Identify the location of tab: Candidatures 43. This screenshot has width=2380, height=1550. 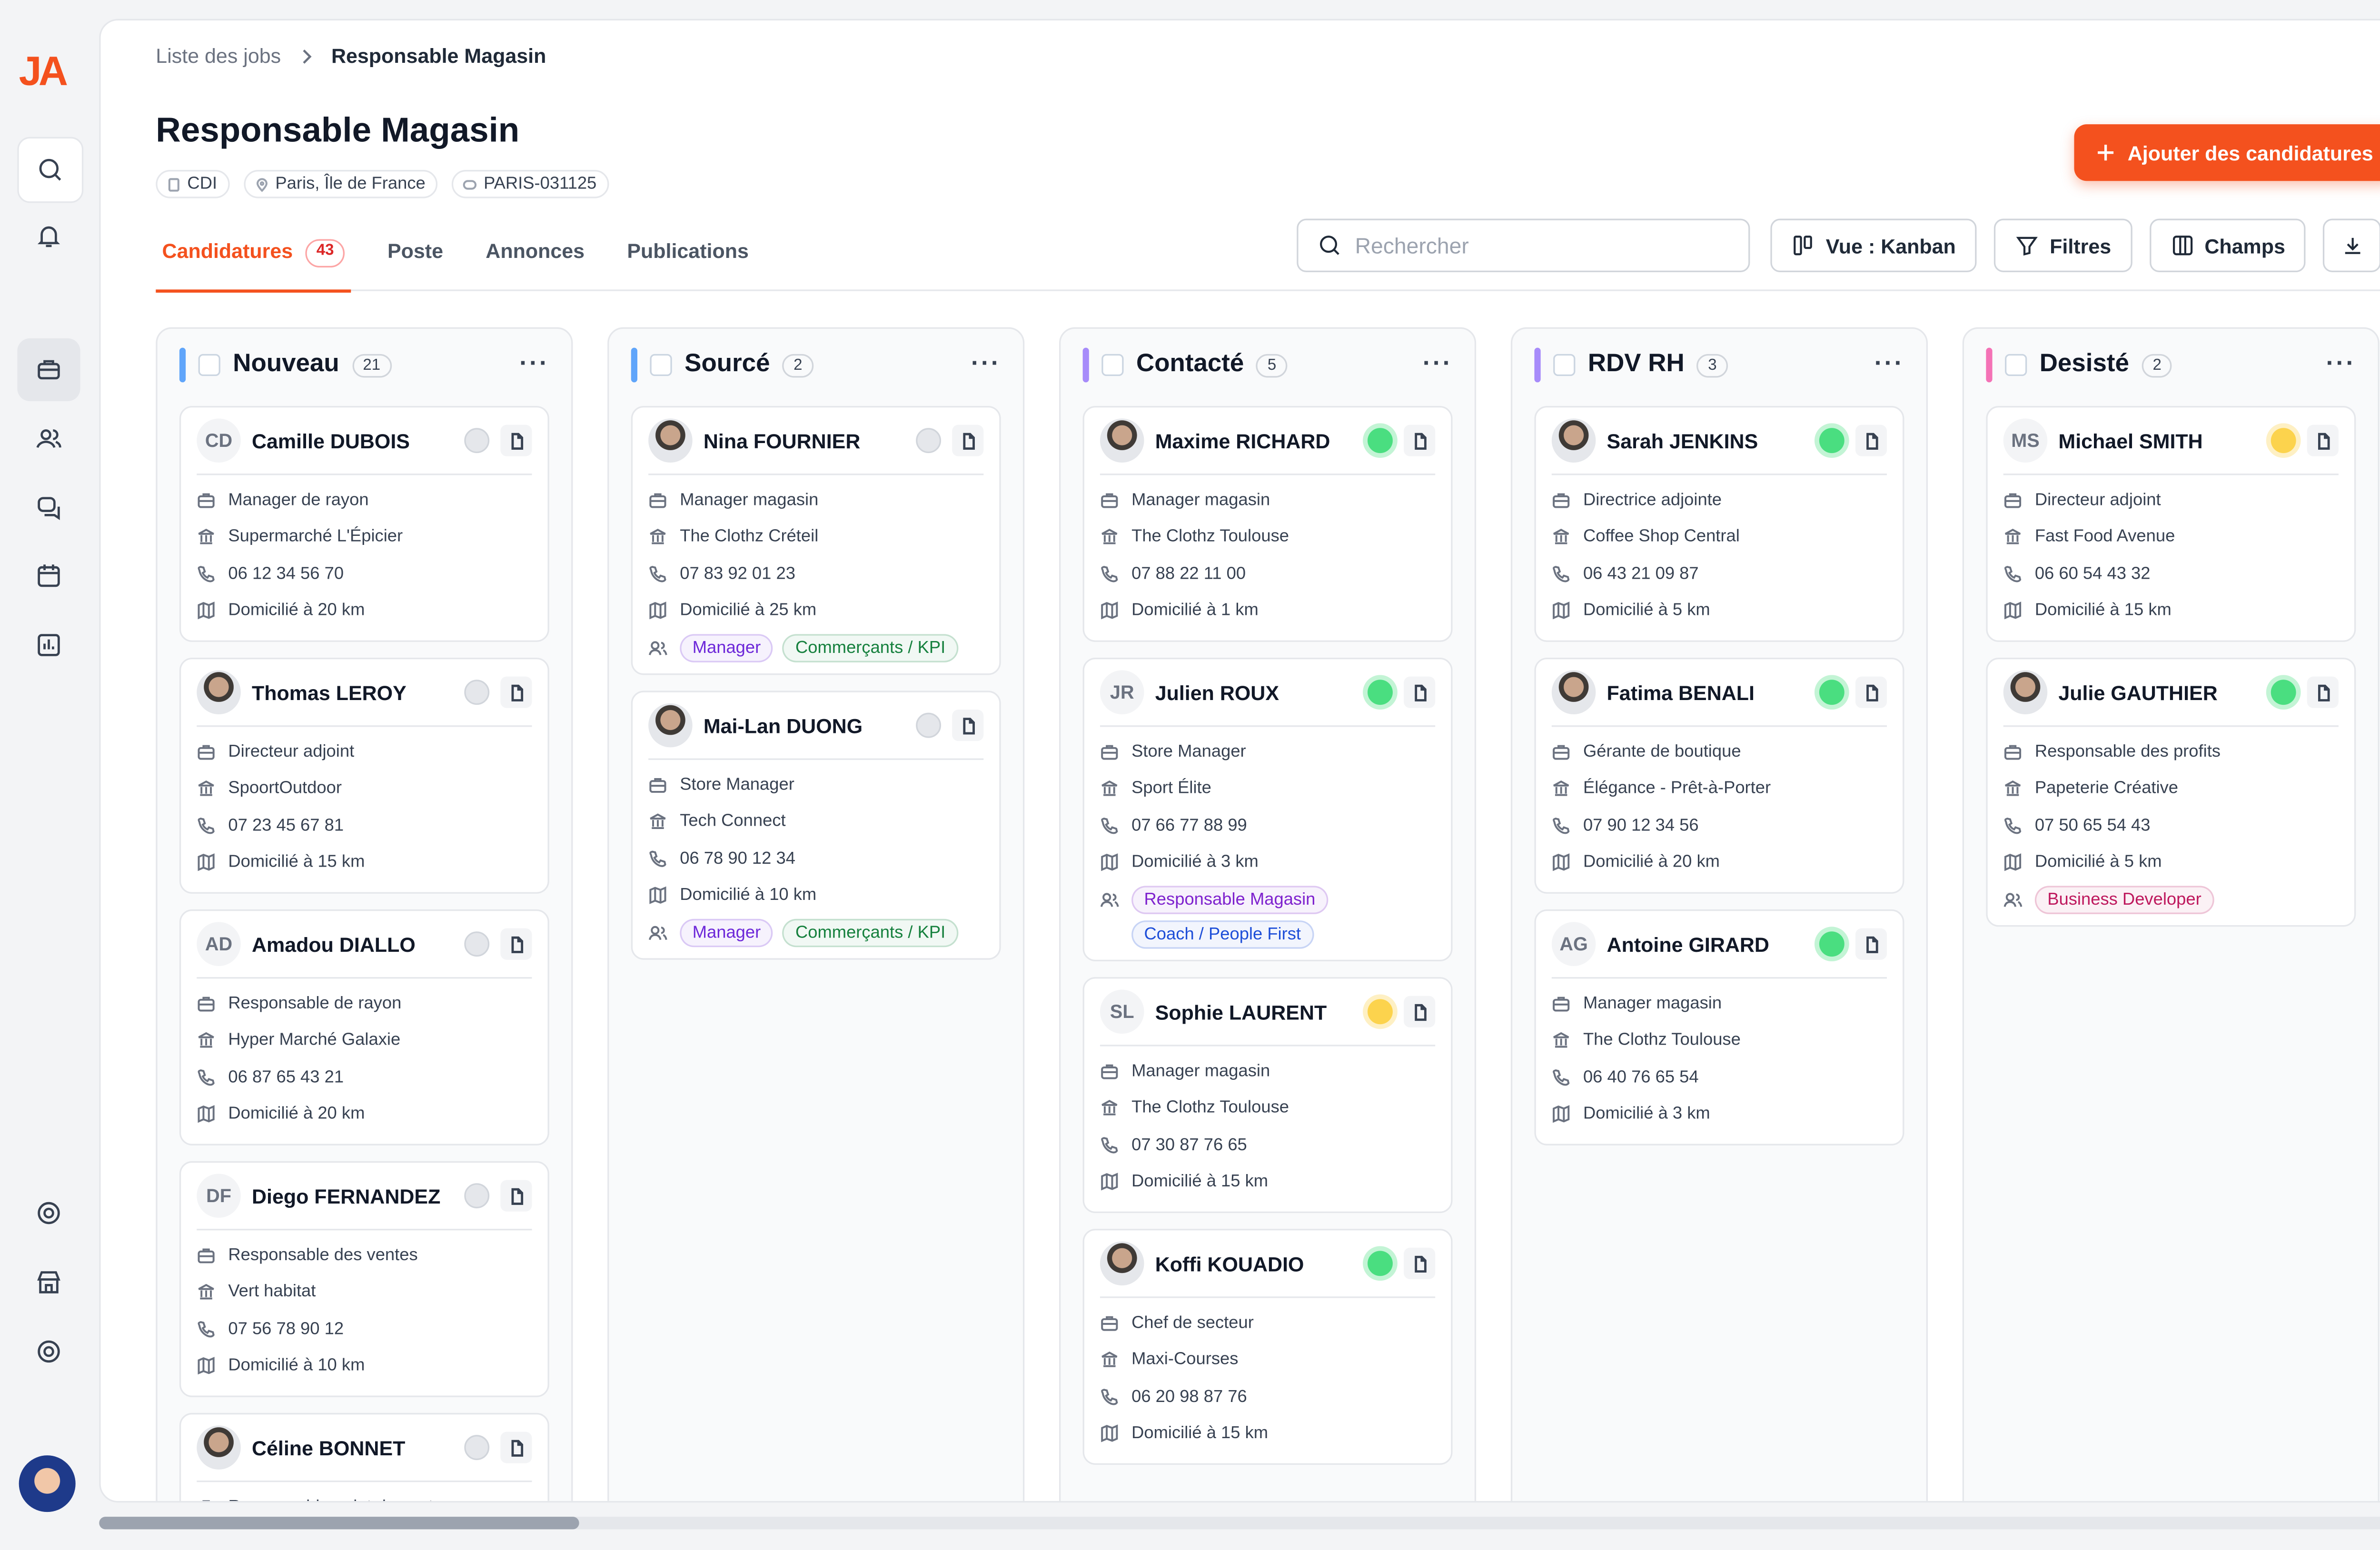
(254, 261).